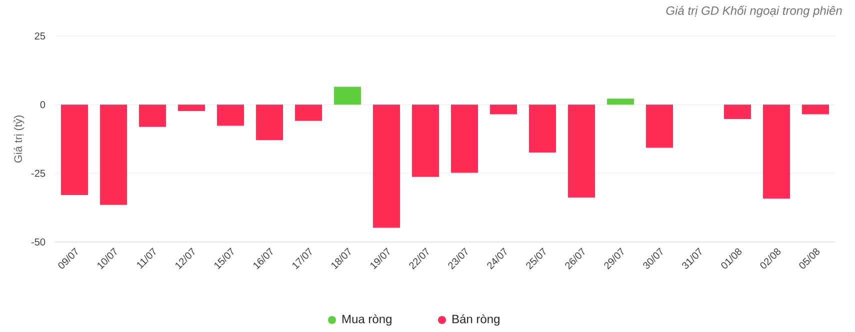 The image size is (855, 332). I want to click on legend-label: Bán ròng, so click(476, 320).